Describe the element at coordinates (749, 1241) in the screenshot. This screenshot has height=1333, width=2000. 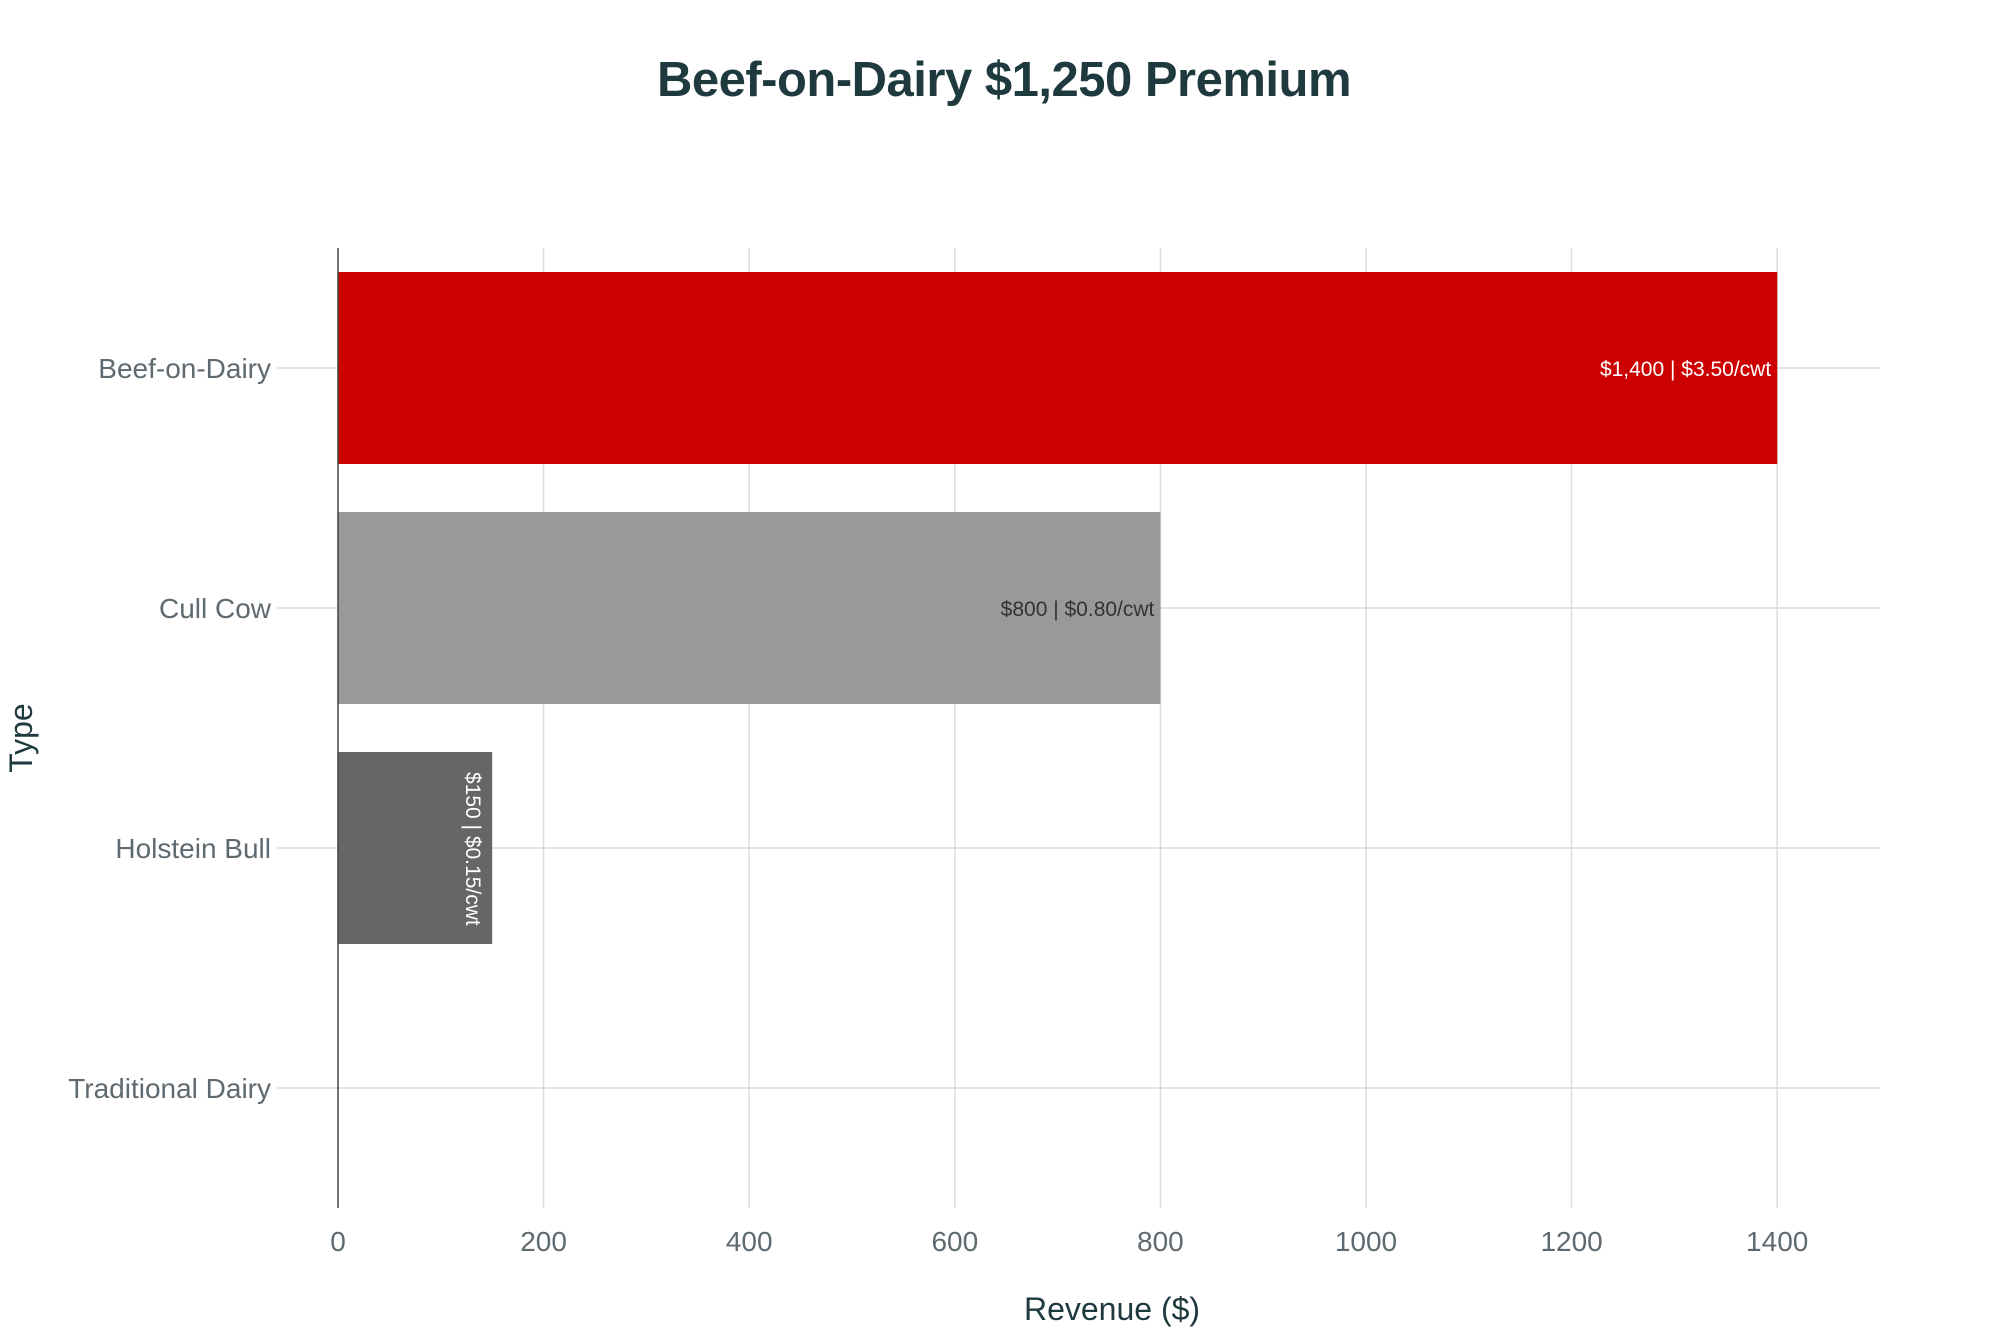
I see `x-tick-label: 400` at that location.